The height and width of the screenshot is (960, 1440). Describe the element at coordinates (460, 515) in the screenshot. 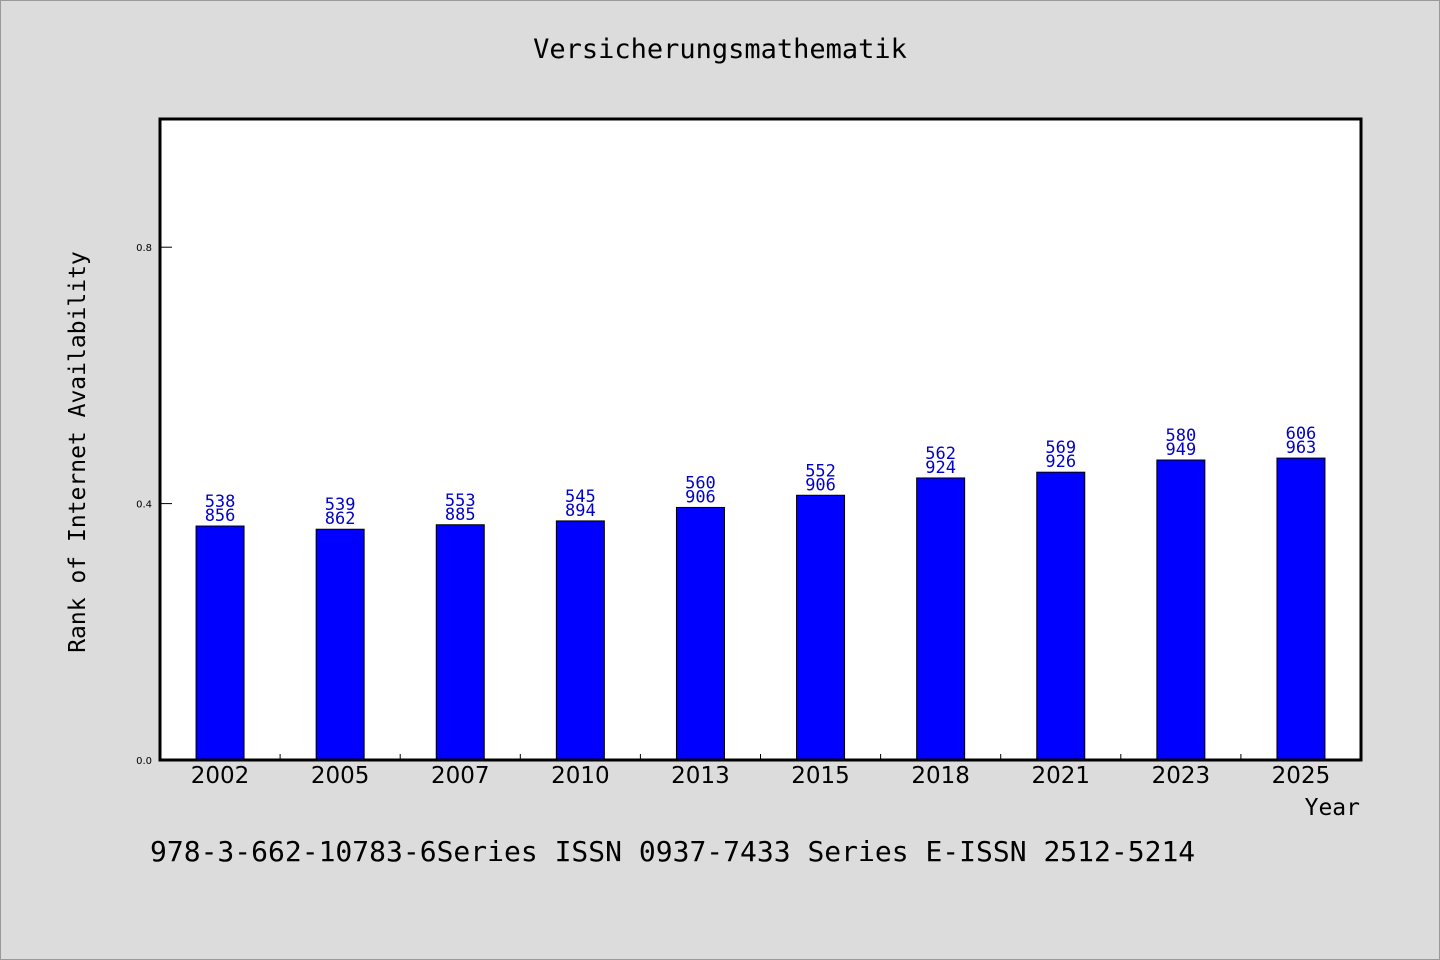

I see `bar-data-label-bottom: 885` at that location.